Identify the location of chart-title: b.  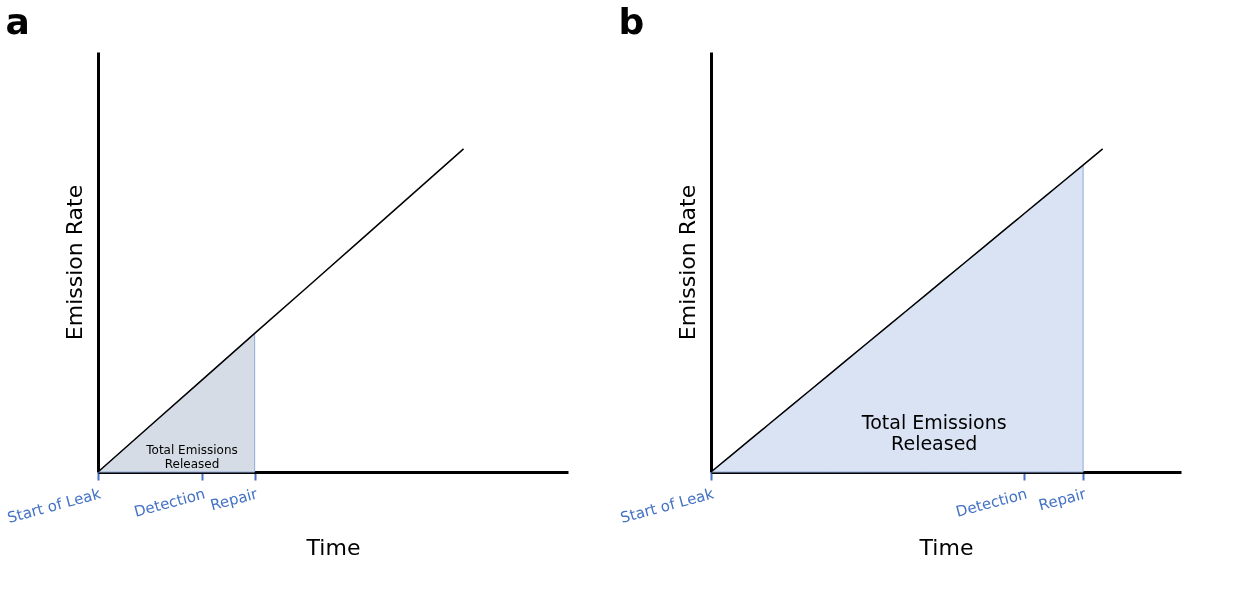
(631, 21).